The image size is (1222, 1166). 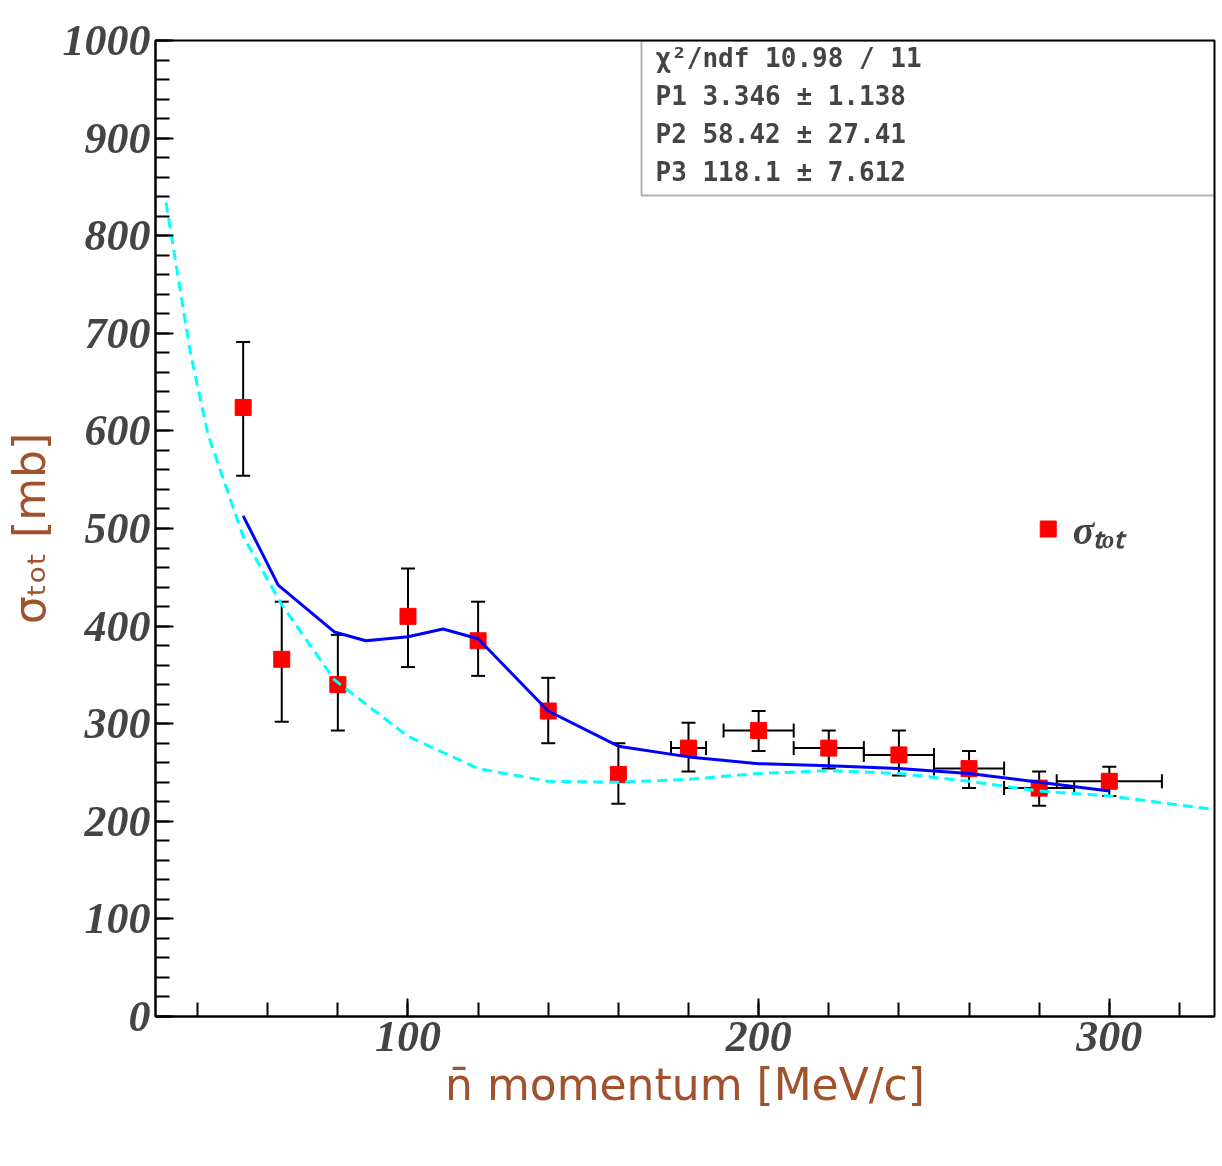 I want to click on x-tick-label: 300, so click(x=1109, y=1036).